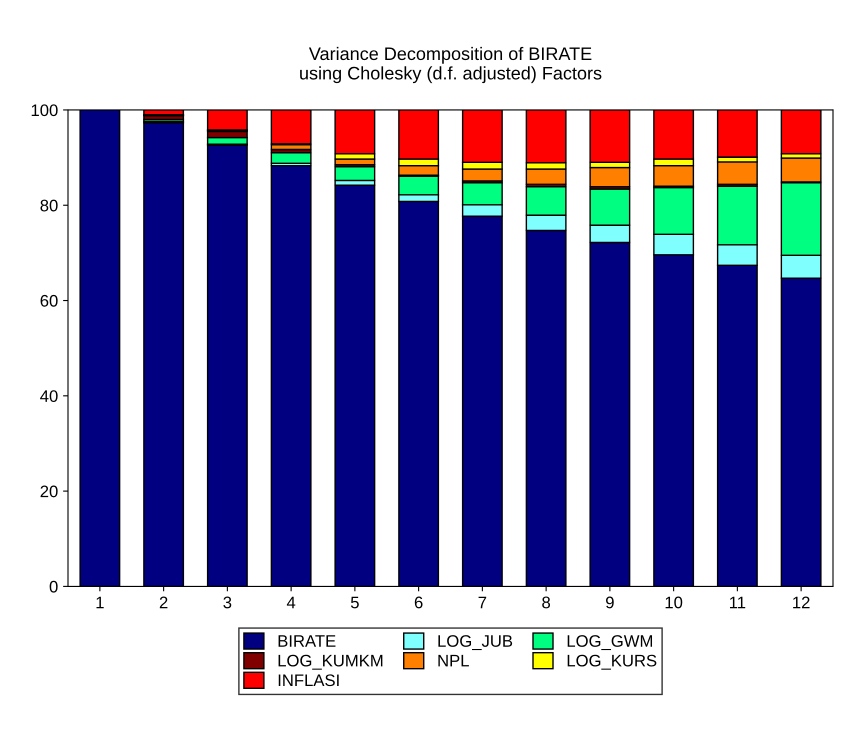  Describe the element at coordinates (308, 680) in the screenshot. I see `legend-label: INFLASI` at that location.